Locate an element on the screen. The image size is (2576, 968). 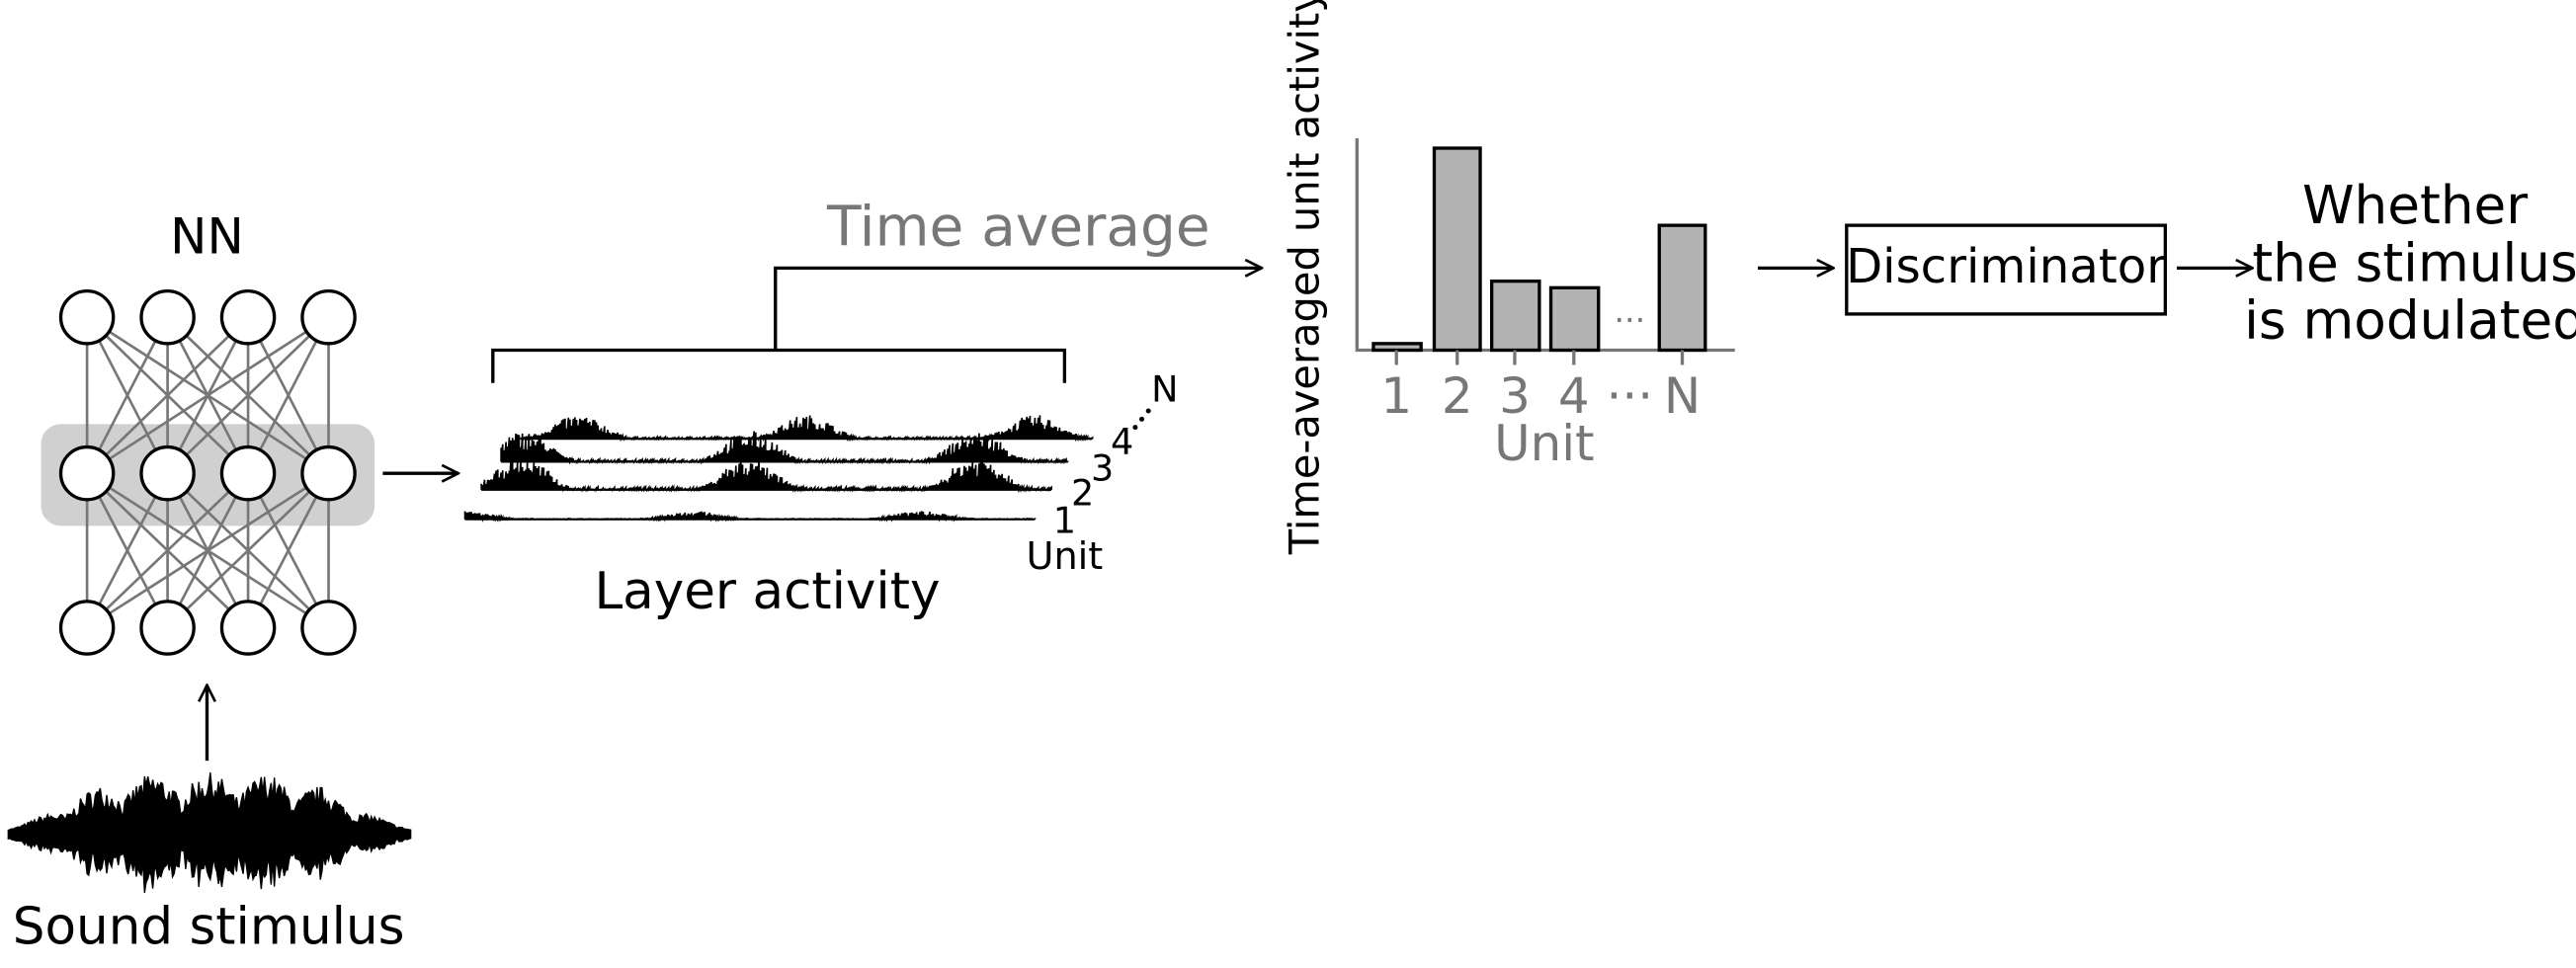
layer-label: Layer activity is located at coordinates (767, 591).